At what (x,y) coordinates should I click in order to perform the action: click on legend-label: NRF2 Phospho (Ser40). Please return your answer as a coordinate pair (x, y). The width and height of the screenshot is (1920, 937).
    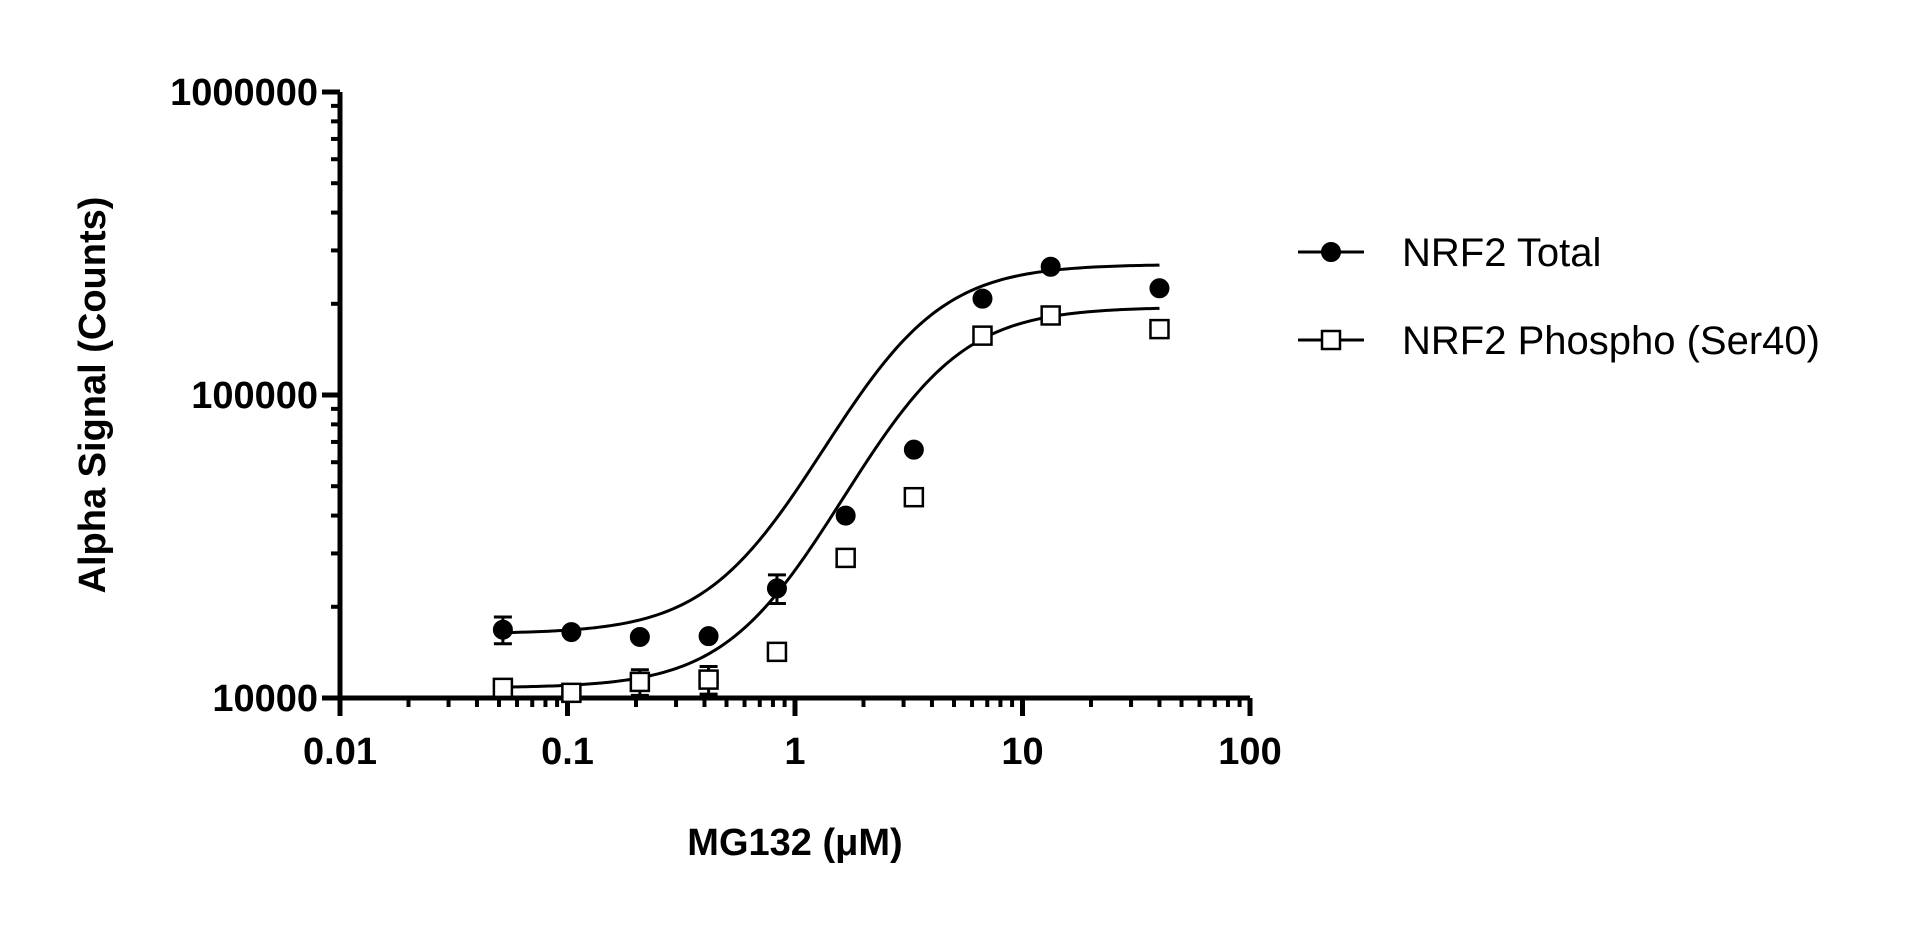
    Looking at the image, I should click on (1611, 341).